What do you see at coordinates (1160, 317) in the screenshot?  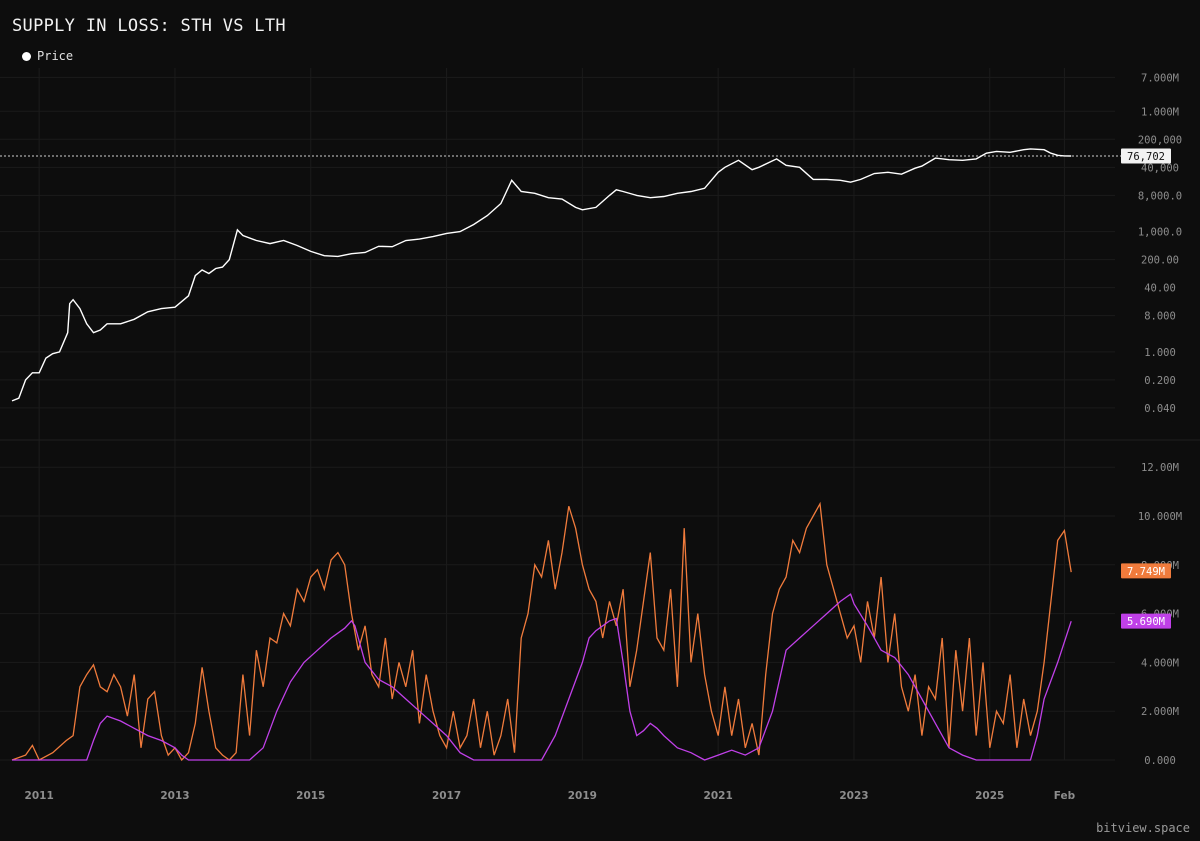 I see `price-y-tick: 8.000` at bounding box center [1160, 317].